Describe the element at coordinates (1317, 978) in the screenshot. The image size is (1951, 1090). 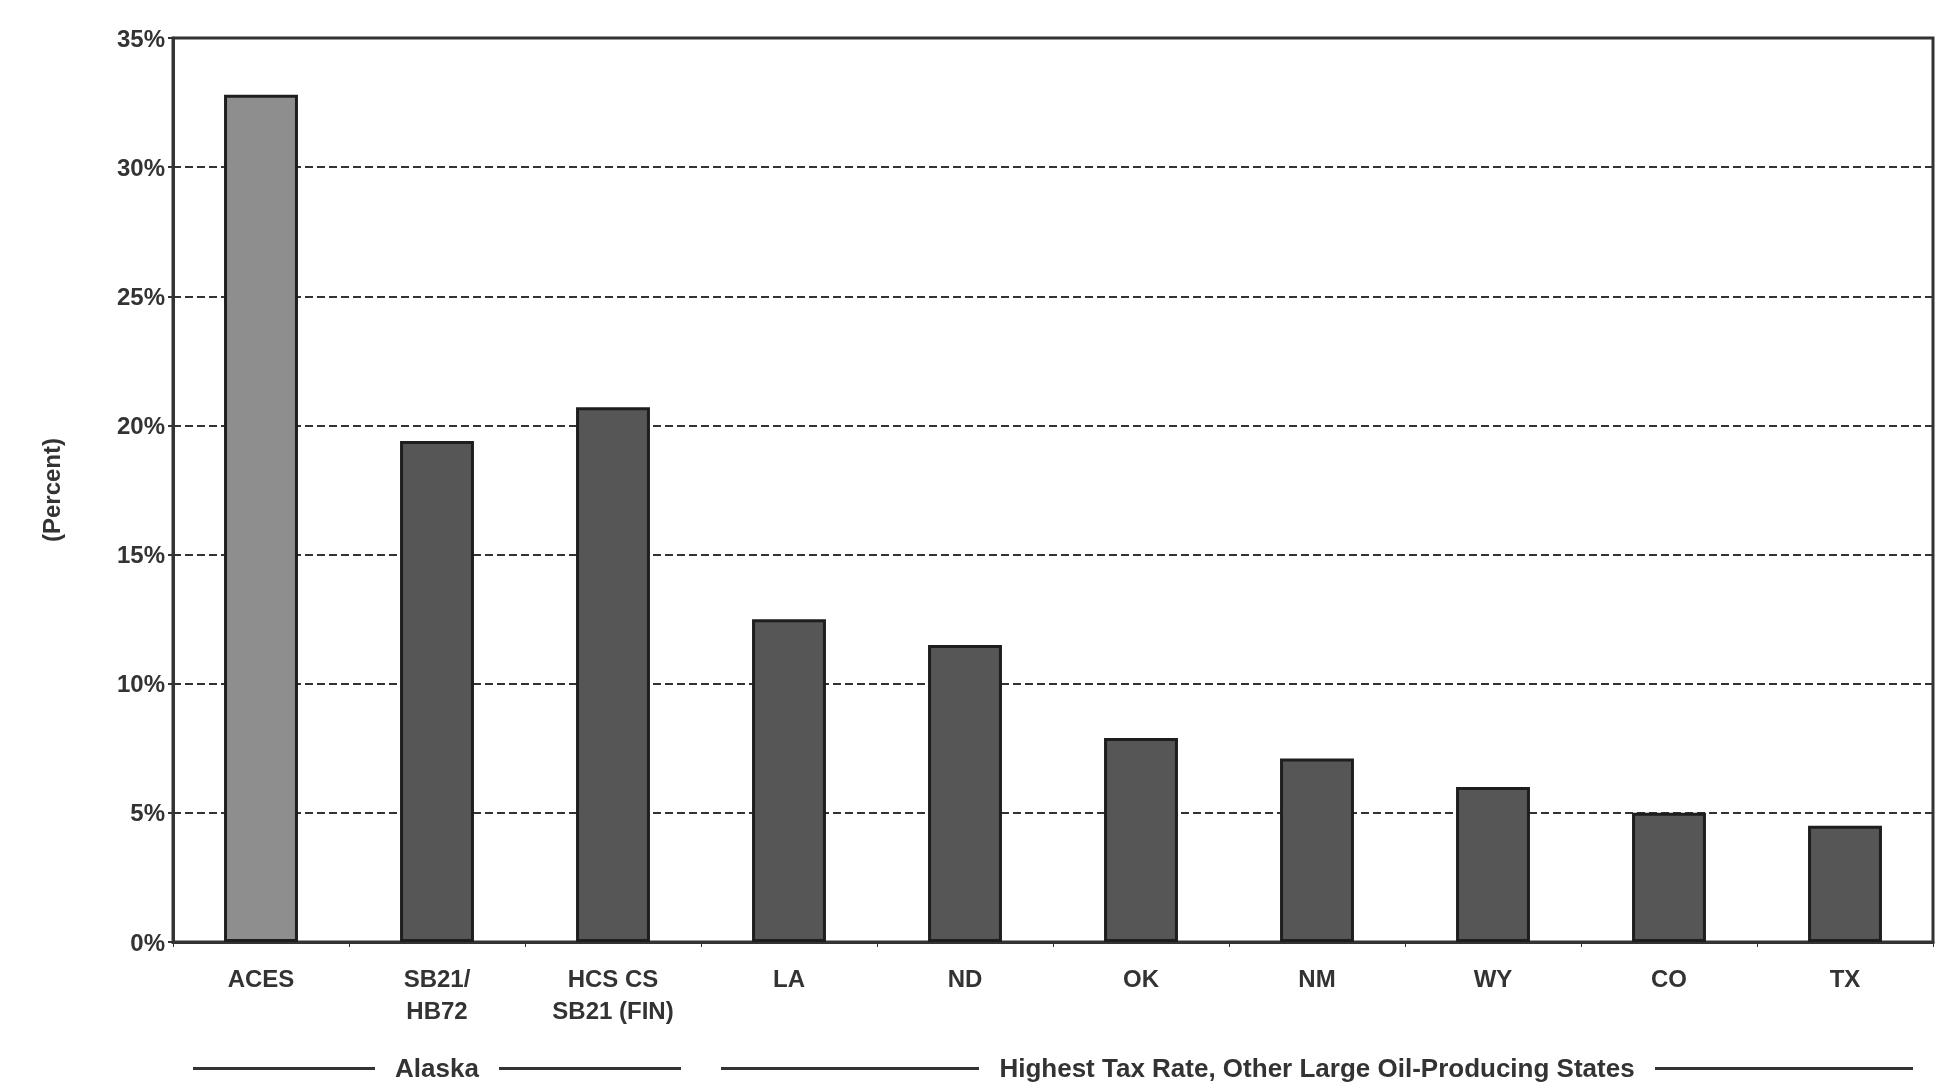
I see `x-tick-label: NM` at that location.